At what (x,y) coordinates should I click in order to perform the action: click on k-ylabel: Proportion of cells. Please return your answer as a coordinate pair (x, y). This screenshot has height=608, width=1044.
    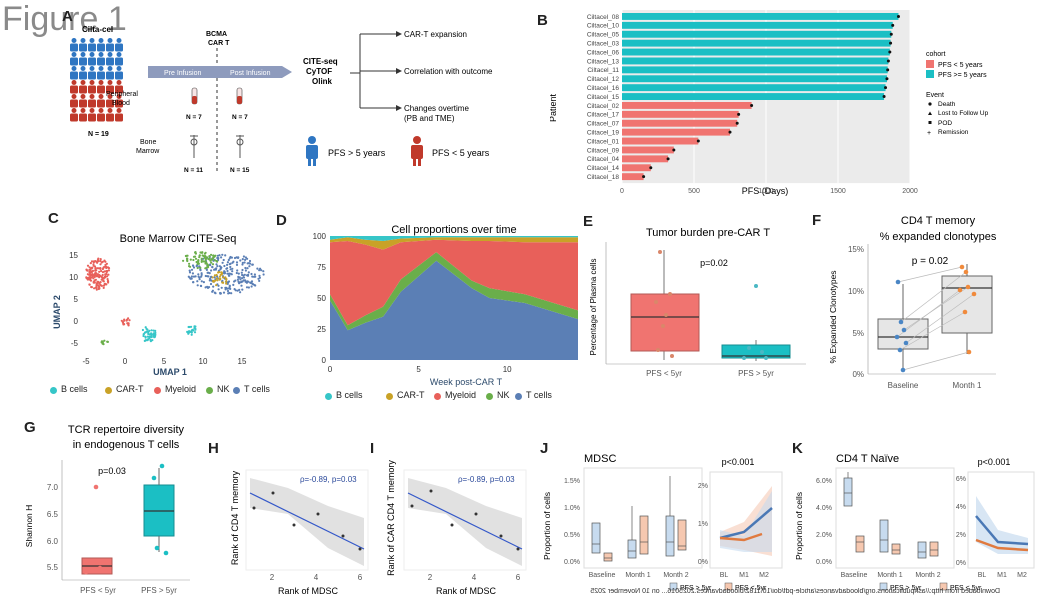
    Looking at the image, I should click on (799, 526).